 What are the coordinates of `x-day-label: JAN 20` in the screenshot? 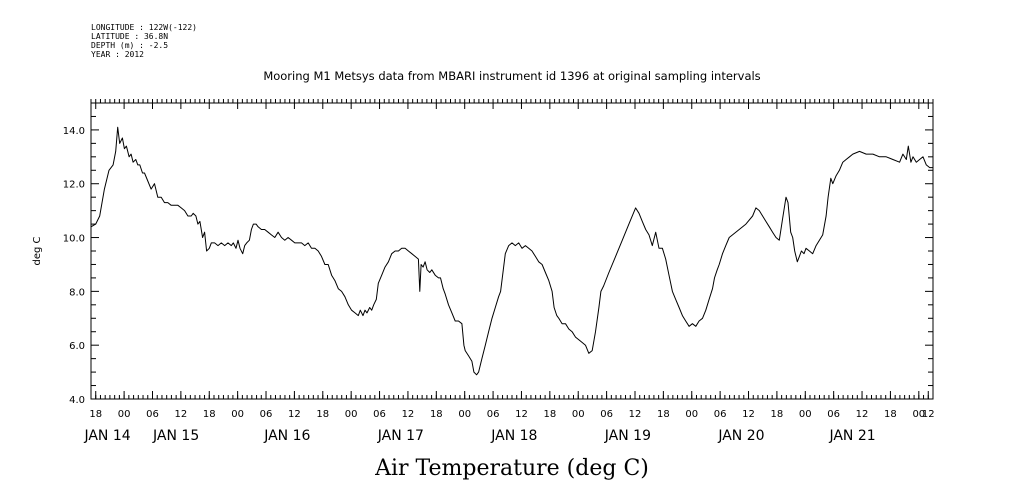 It's located at (740, 436).